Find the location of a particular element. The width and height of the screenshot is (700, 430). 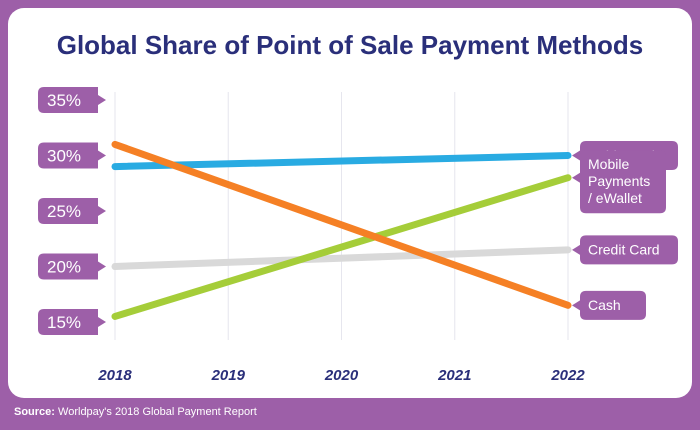

x-tick-label: 2018 is located at coordinates (114, 375).